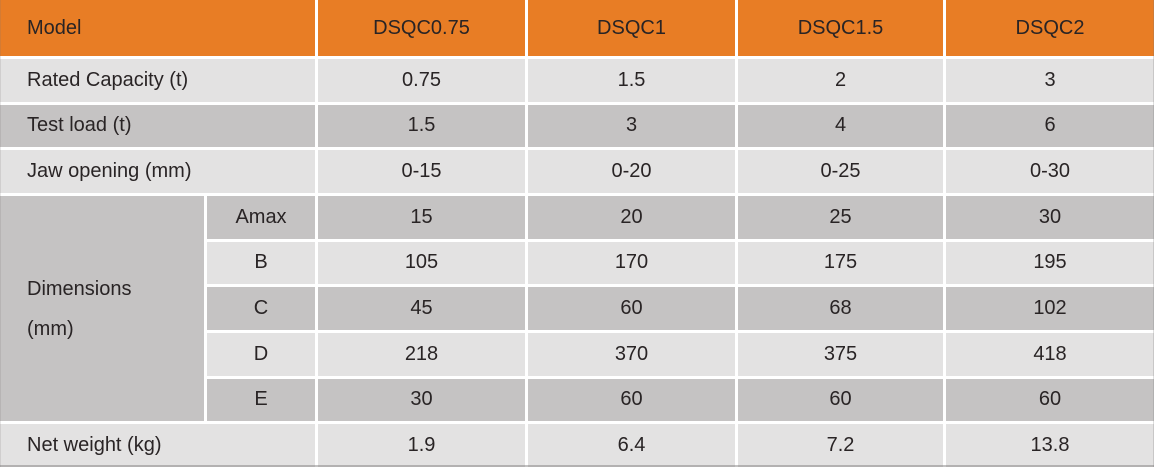  Describe the element at coordinates (840, 354) in the screenshot. I see `value-cell: 375` at that location.